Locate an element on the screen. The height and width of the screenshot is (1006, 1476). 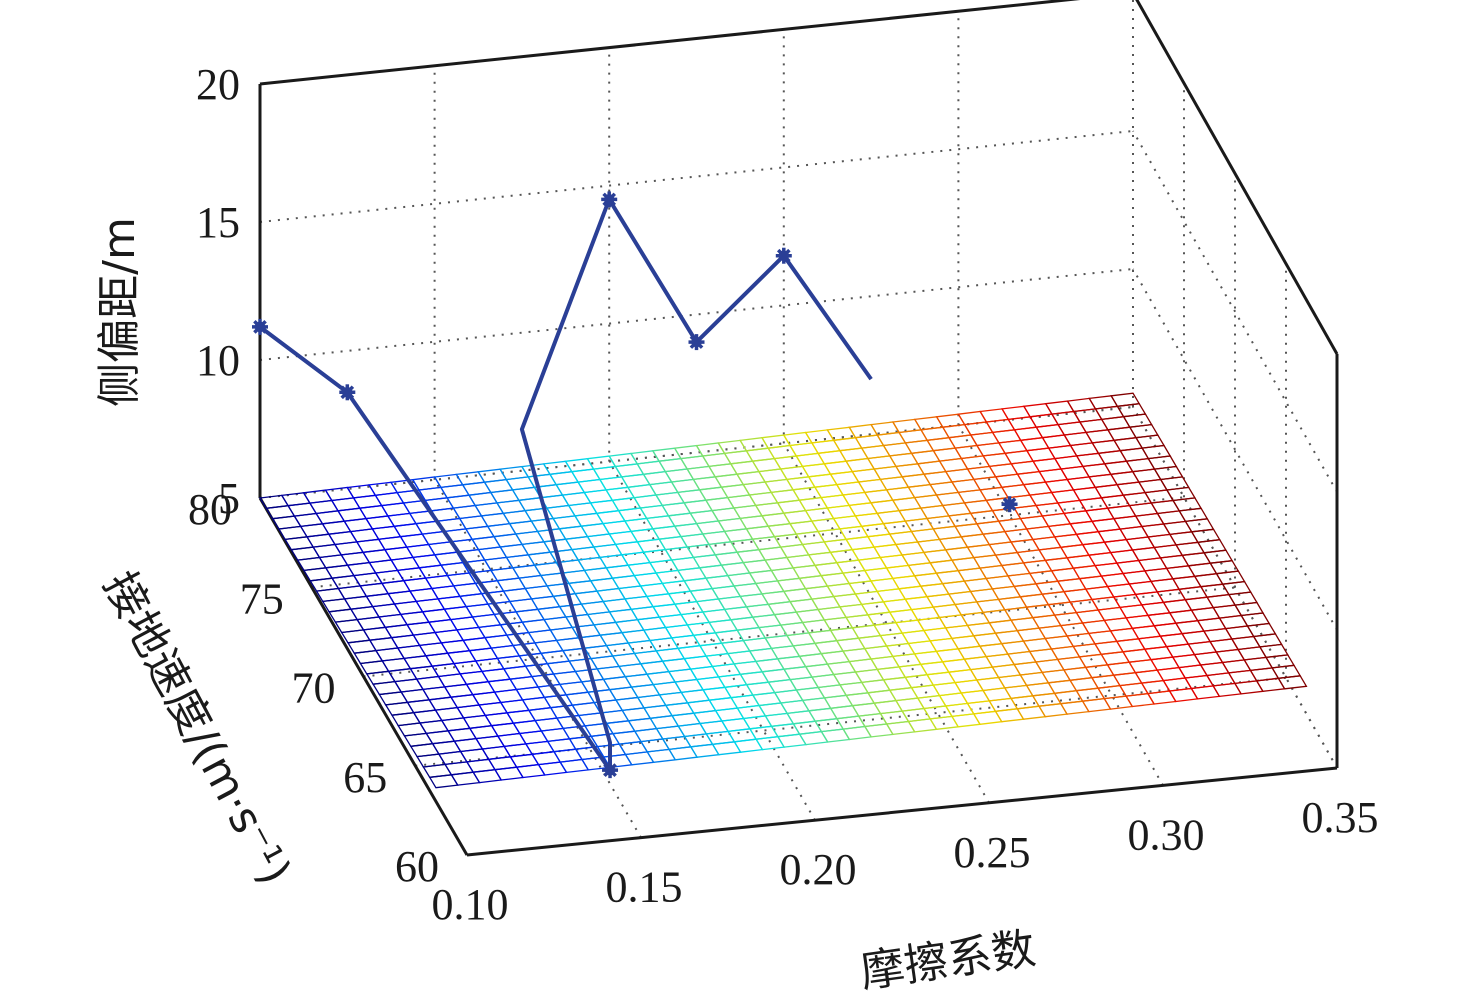
x-axis-title: 摩擦系数 is located at coordinates (947, 960).